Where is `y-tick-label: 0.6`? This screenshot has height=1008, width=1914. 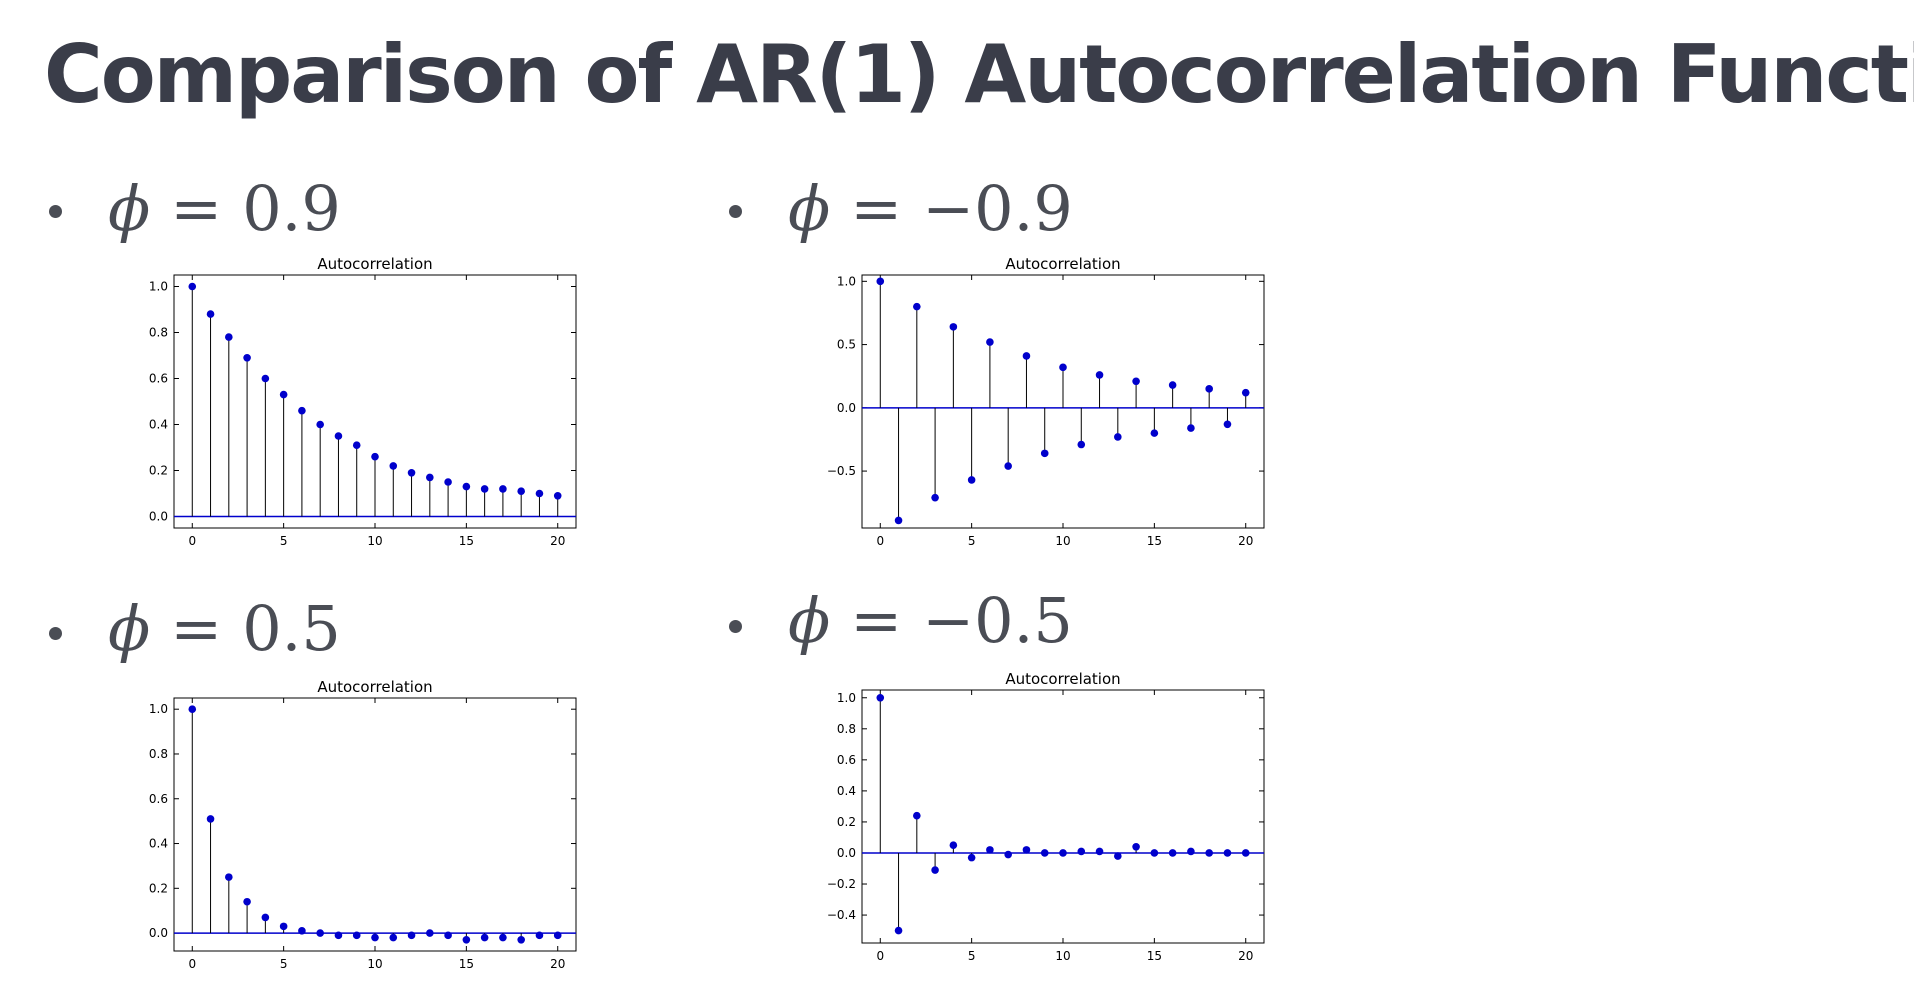
y-tick-label: 0.6 is located at coordinates (158, 799).